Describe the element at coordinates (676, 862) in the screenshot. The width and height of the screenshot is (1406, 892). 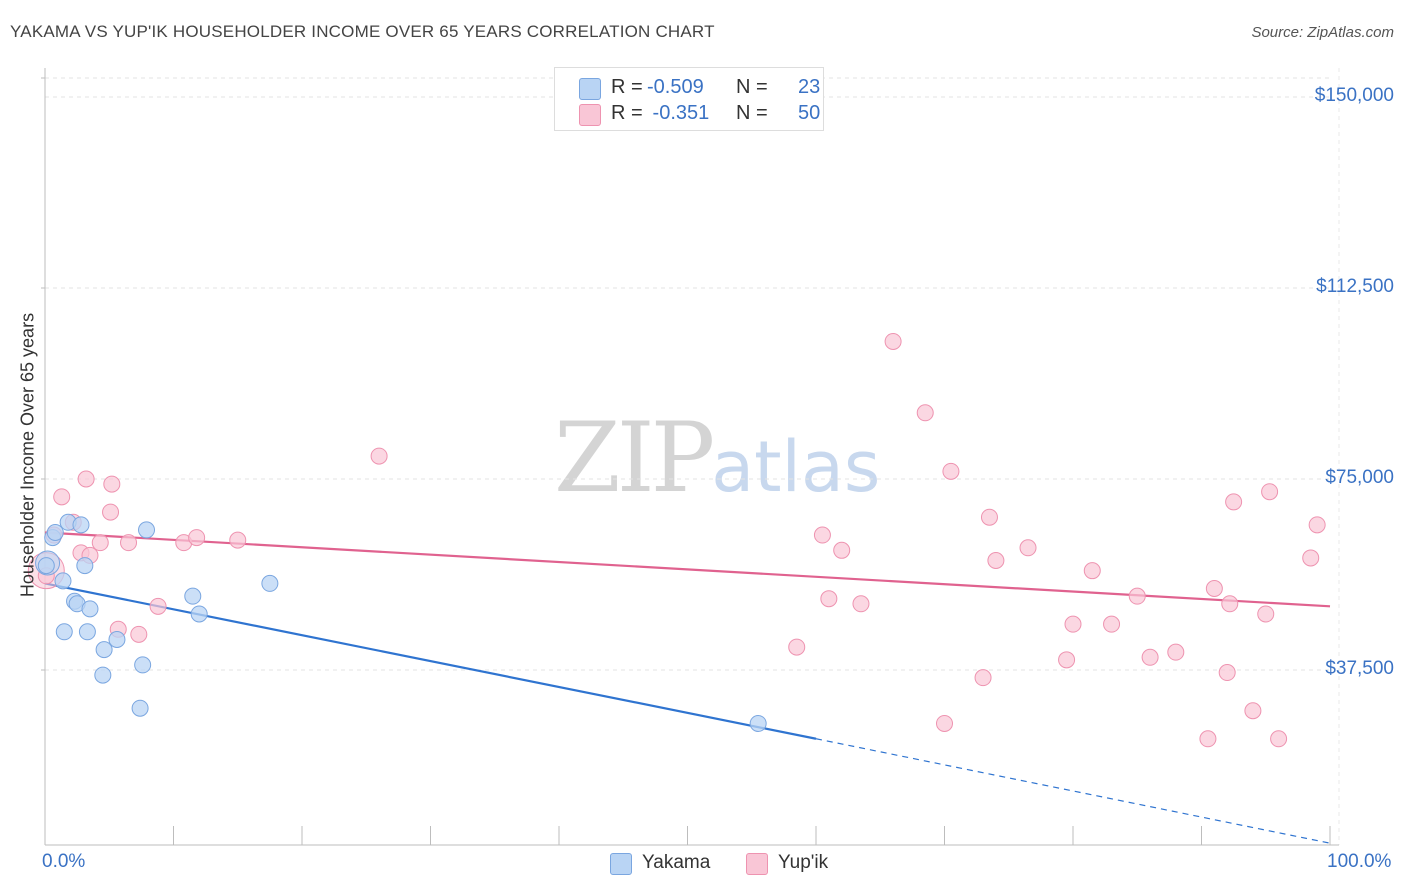
I see `legend-label-yakama: Yakama` at that location.